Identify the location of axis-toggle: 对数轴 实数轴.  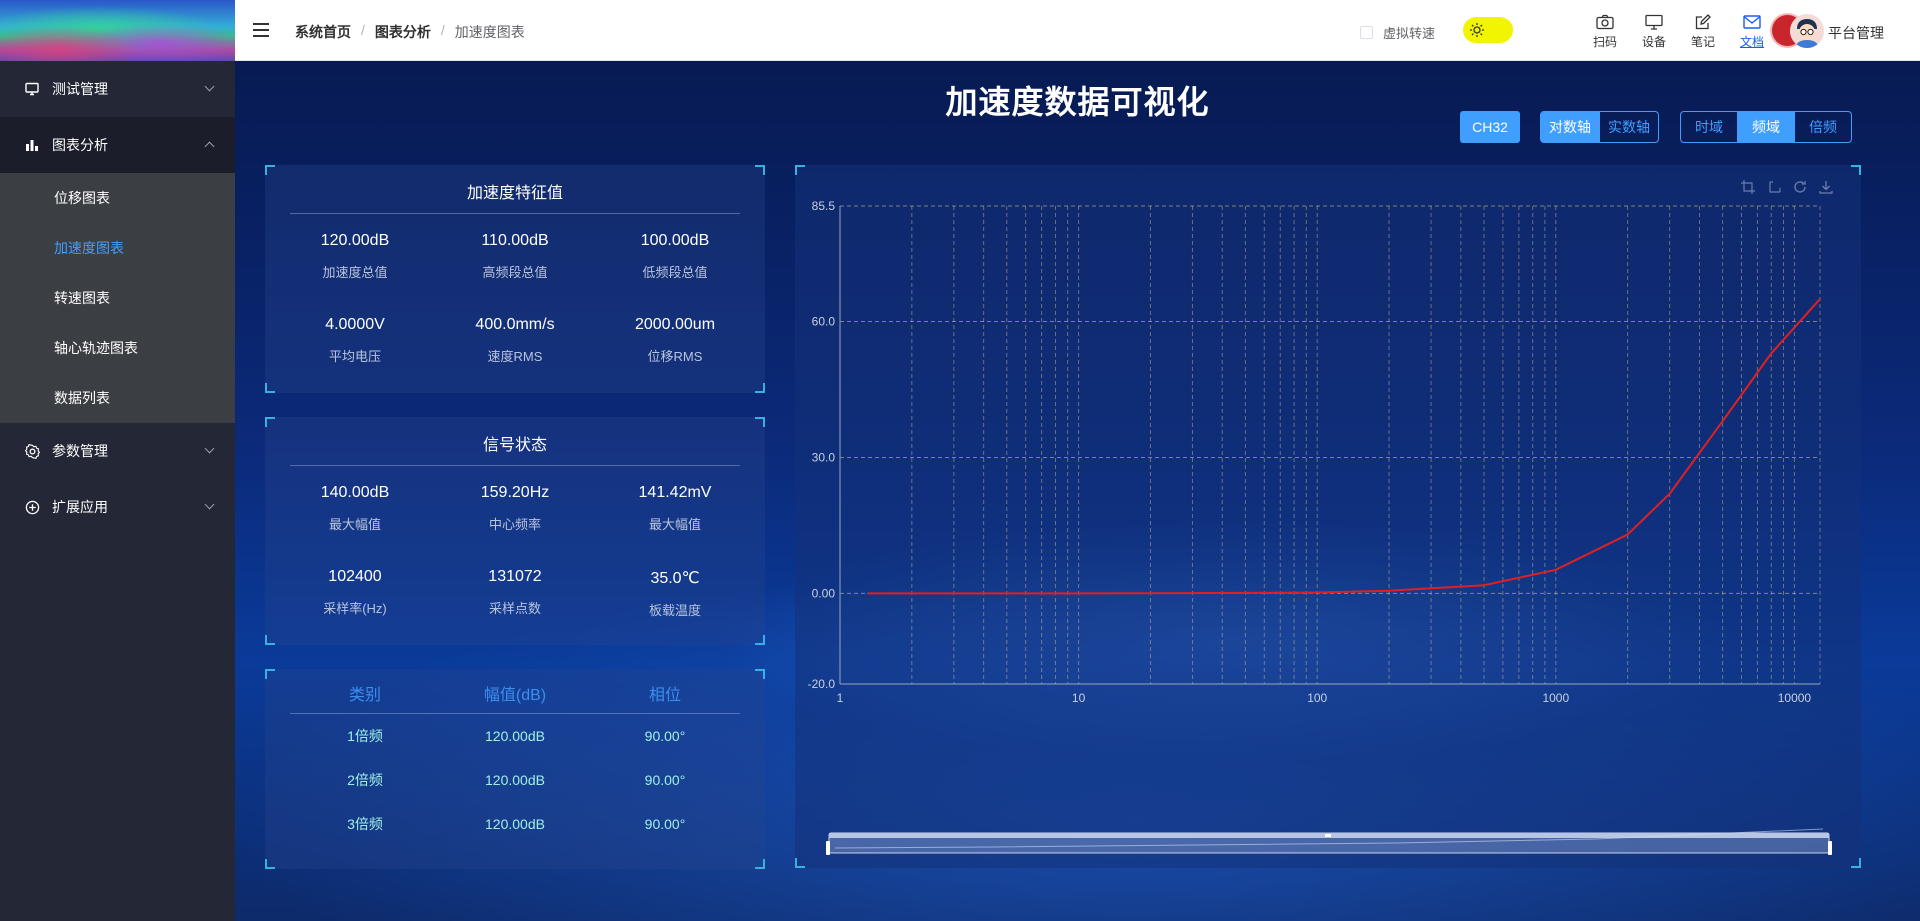
(1599, 127).